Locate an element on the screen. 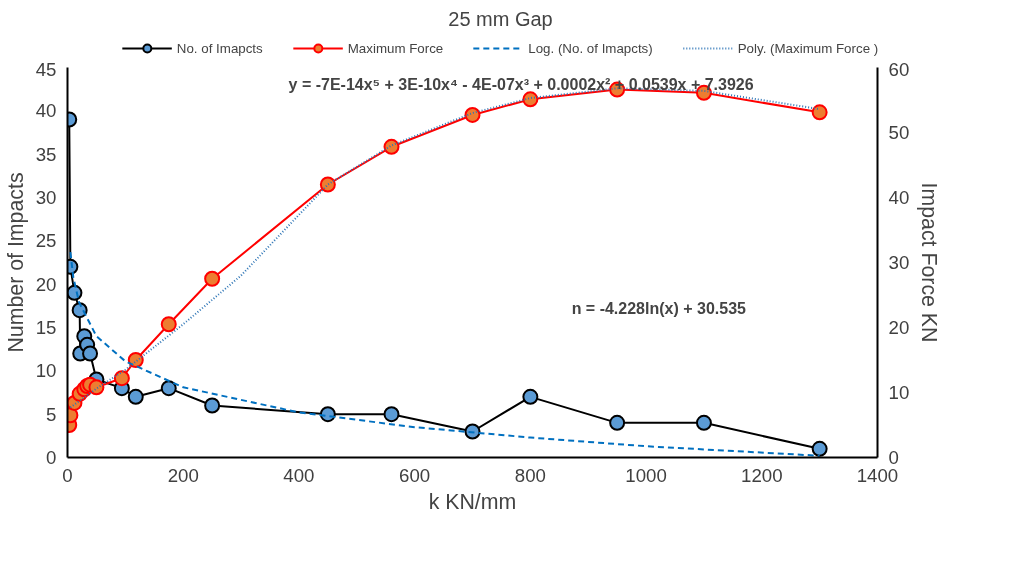  y2-tick-label: 30 is located at coordinates (899, 262).